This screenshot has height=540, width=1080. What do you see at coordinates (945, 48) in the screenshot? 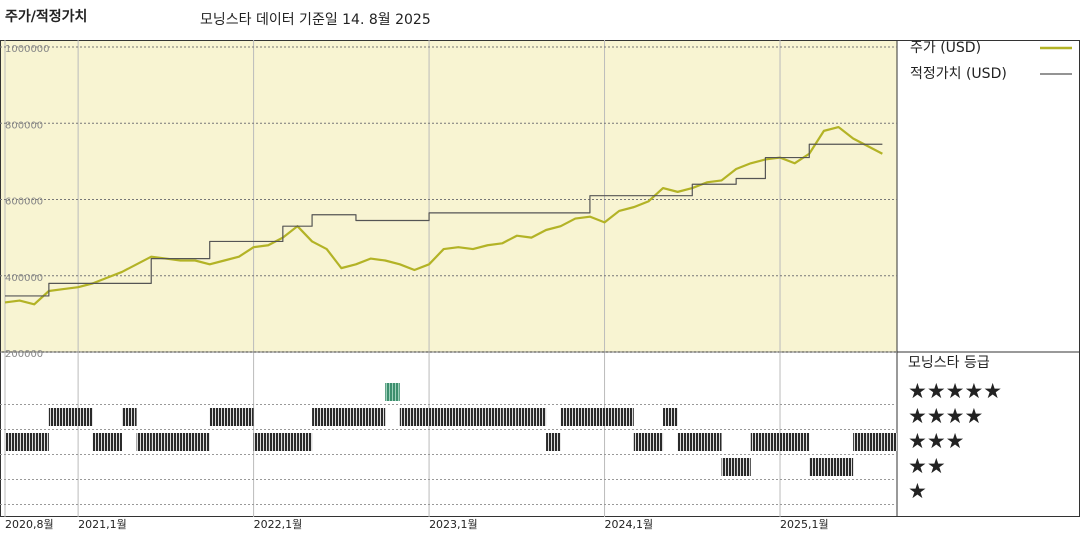
I see `legend-label: 주가 (USD)` at bounding box center [945, 48].